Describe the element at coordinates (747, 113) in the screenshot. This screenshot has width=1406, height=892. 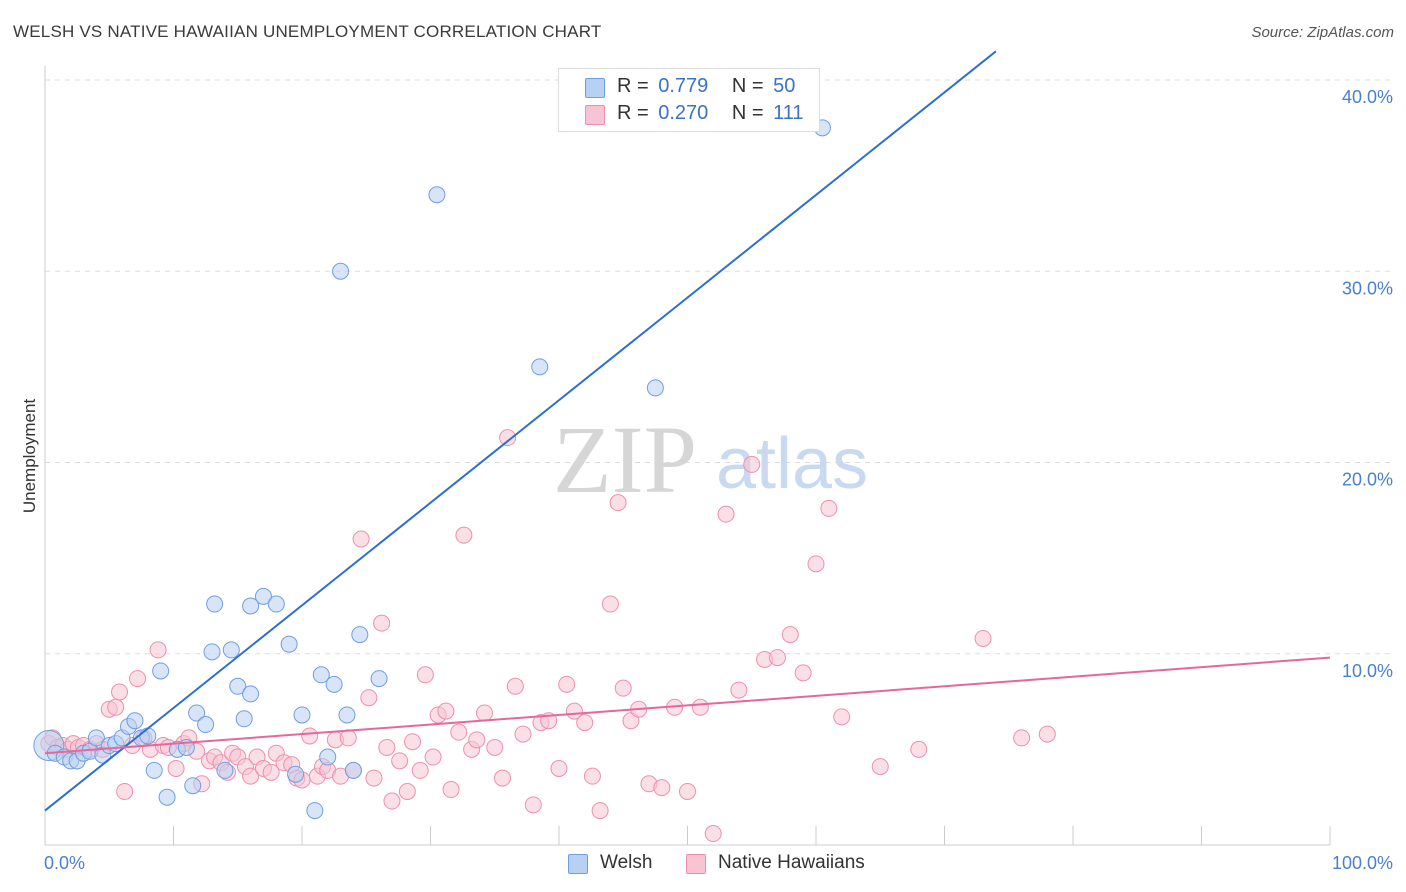
I see `legend-n-label: N =` at that location.